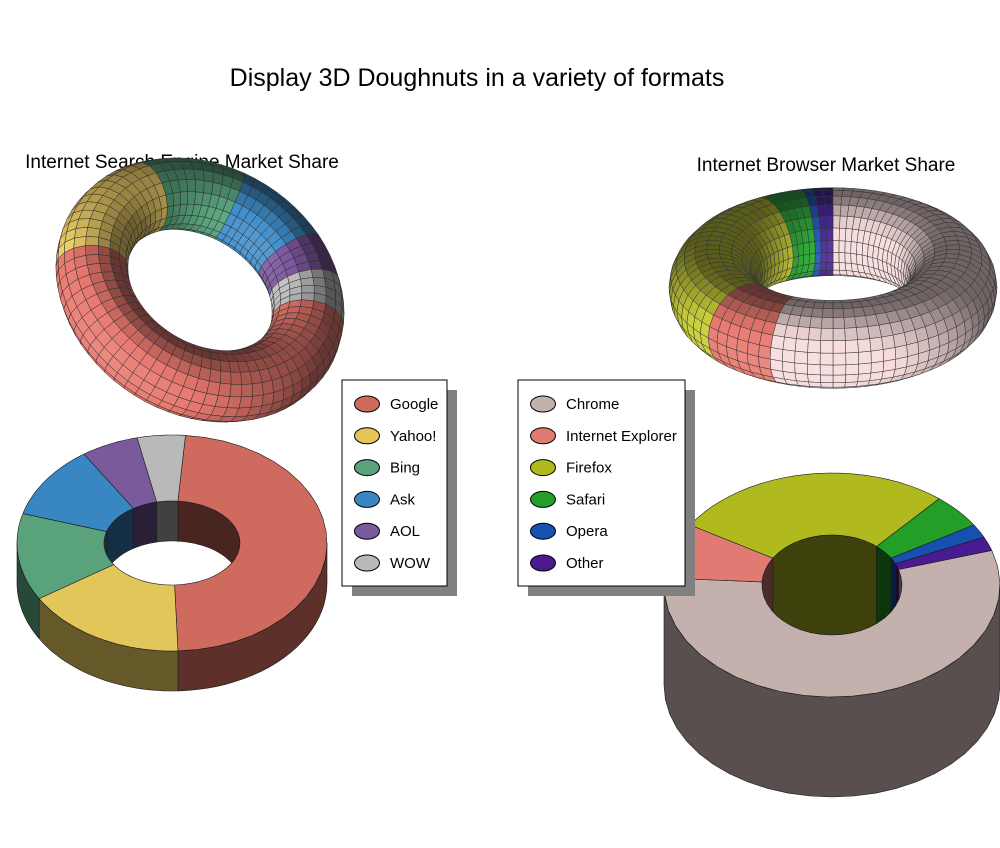 Image resolution: width=1000 pixels, height=848 pixels. I want to click on legend-label-opera: Opera, so click(587, 531).